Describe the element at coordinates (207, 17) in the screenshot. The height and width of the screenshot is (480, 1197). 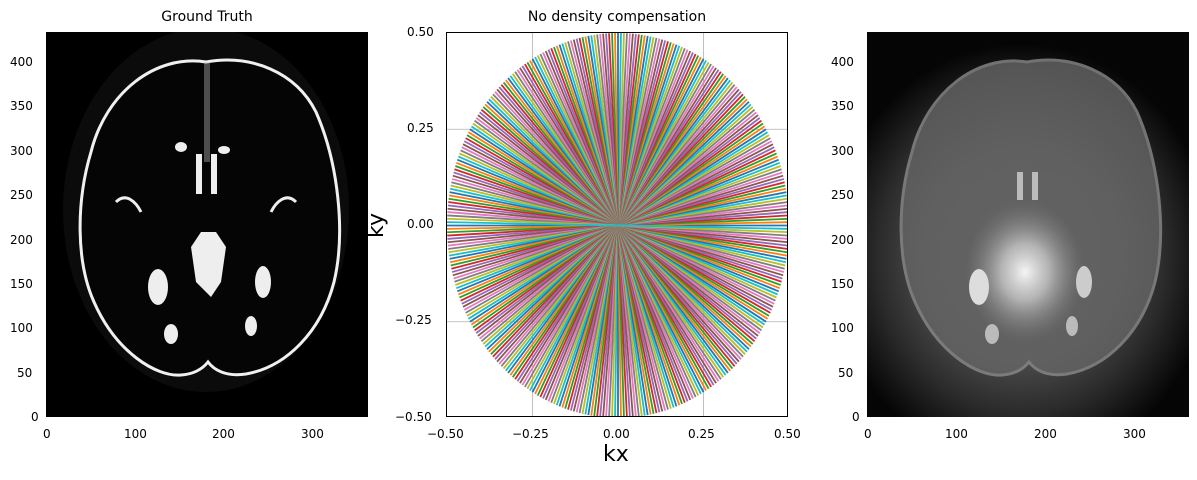
I see `panel1-title: Ground Truth` at that location.